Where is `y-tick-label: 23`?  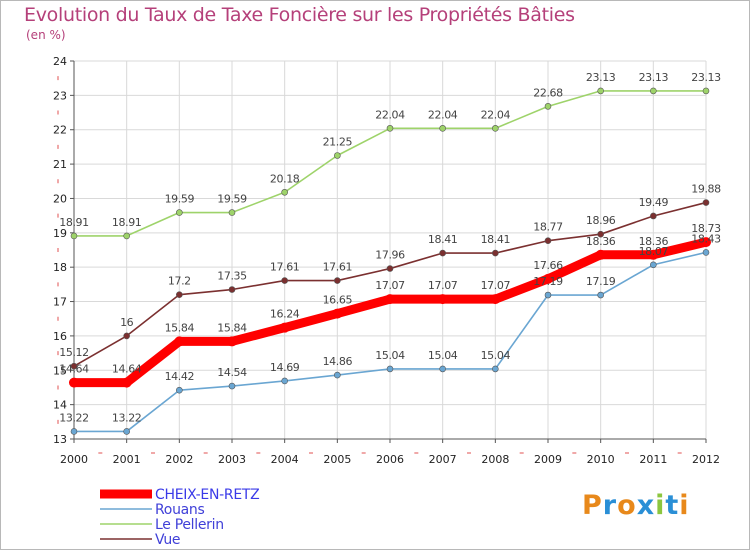
y-tick-label: 23 is located at coordinates (60, 95).